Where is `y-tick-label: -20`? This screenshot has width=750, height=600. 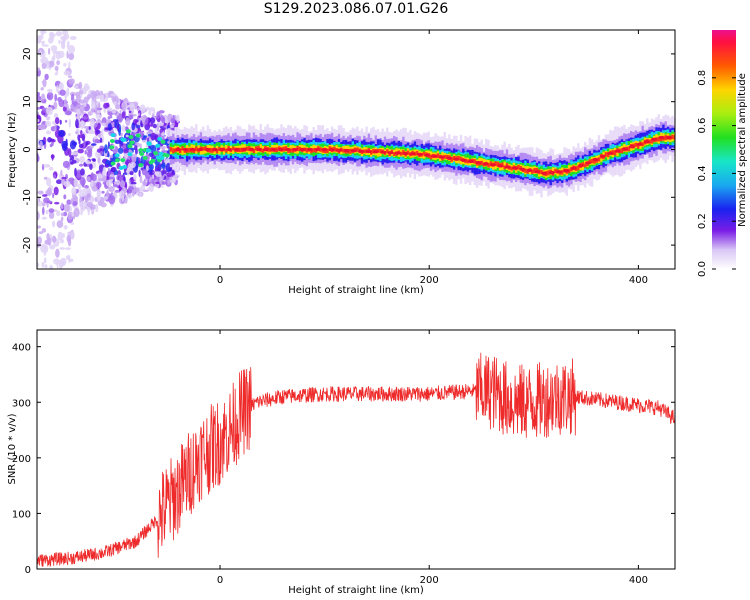 y-tick-label: -20 is located at coordinates (27, 245).